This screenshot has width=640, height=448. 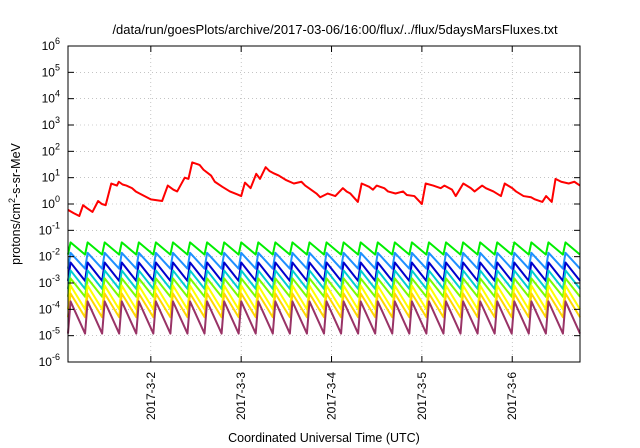 I want to click on y-axis-label-sup: 2, so click(x=12, y=200).